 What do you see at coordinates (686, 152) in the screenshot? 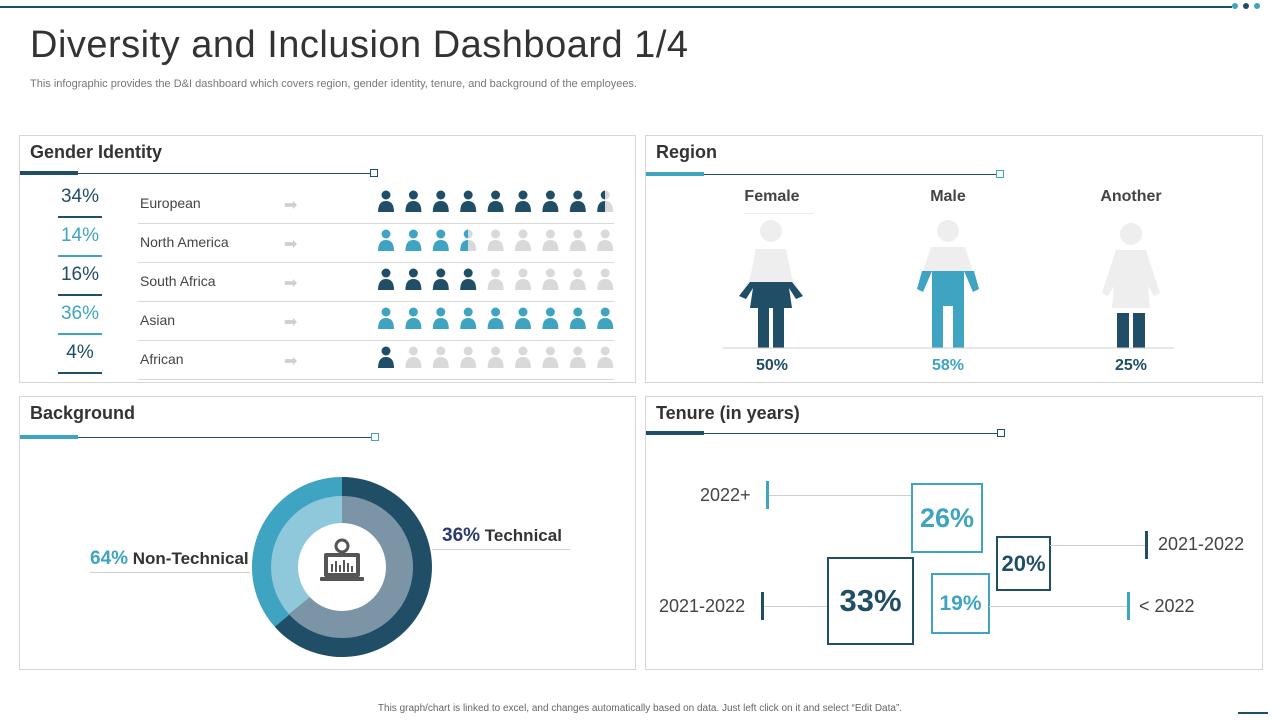
I see `region-title: Region` at bounding box center [686, 152].